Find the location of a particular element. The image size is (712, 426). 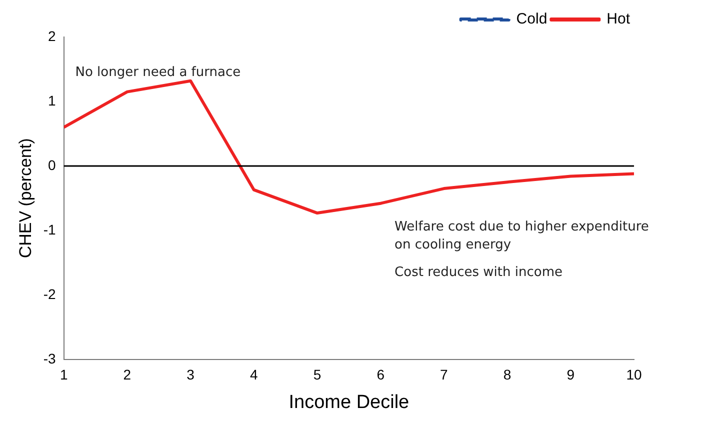

x-tick-label: 6 is located at coordinates (380, 374).